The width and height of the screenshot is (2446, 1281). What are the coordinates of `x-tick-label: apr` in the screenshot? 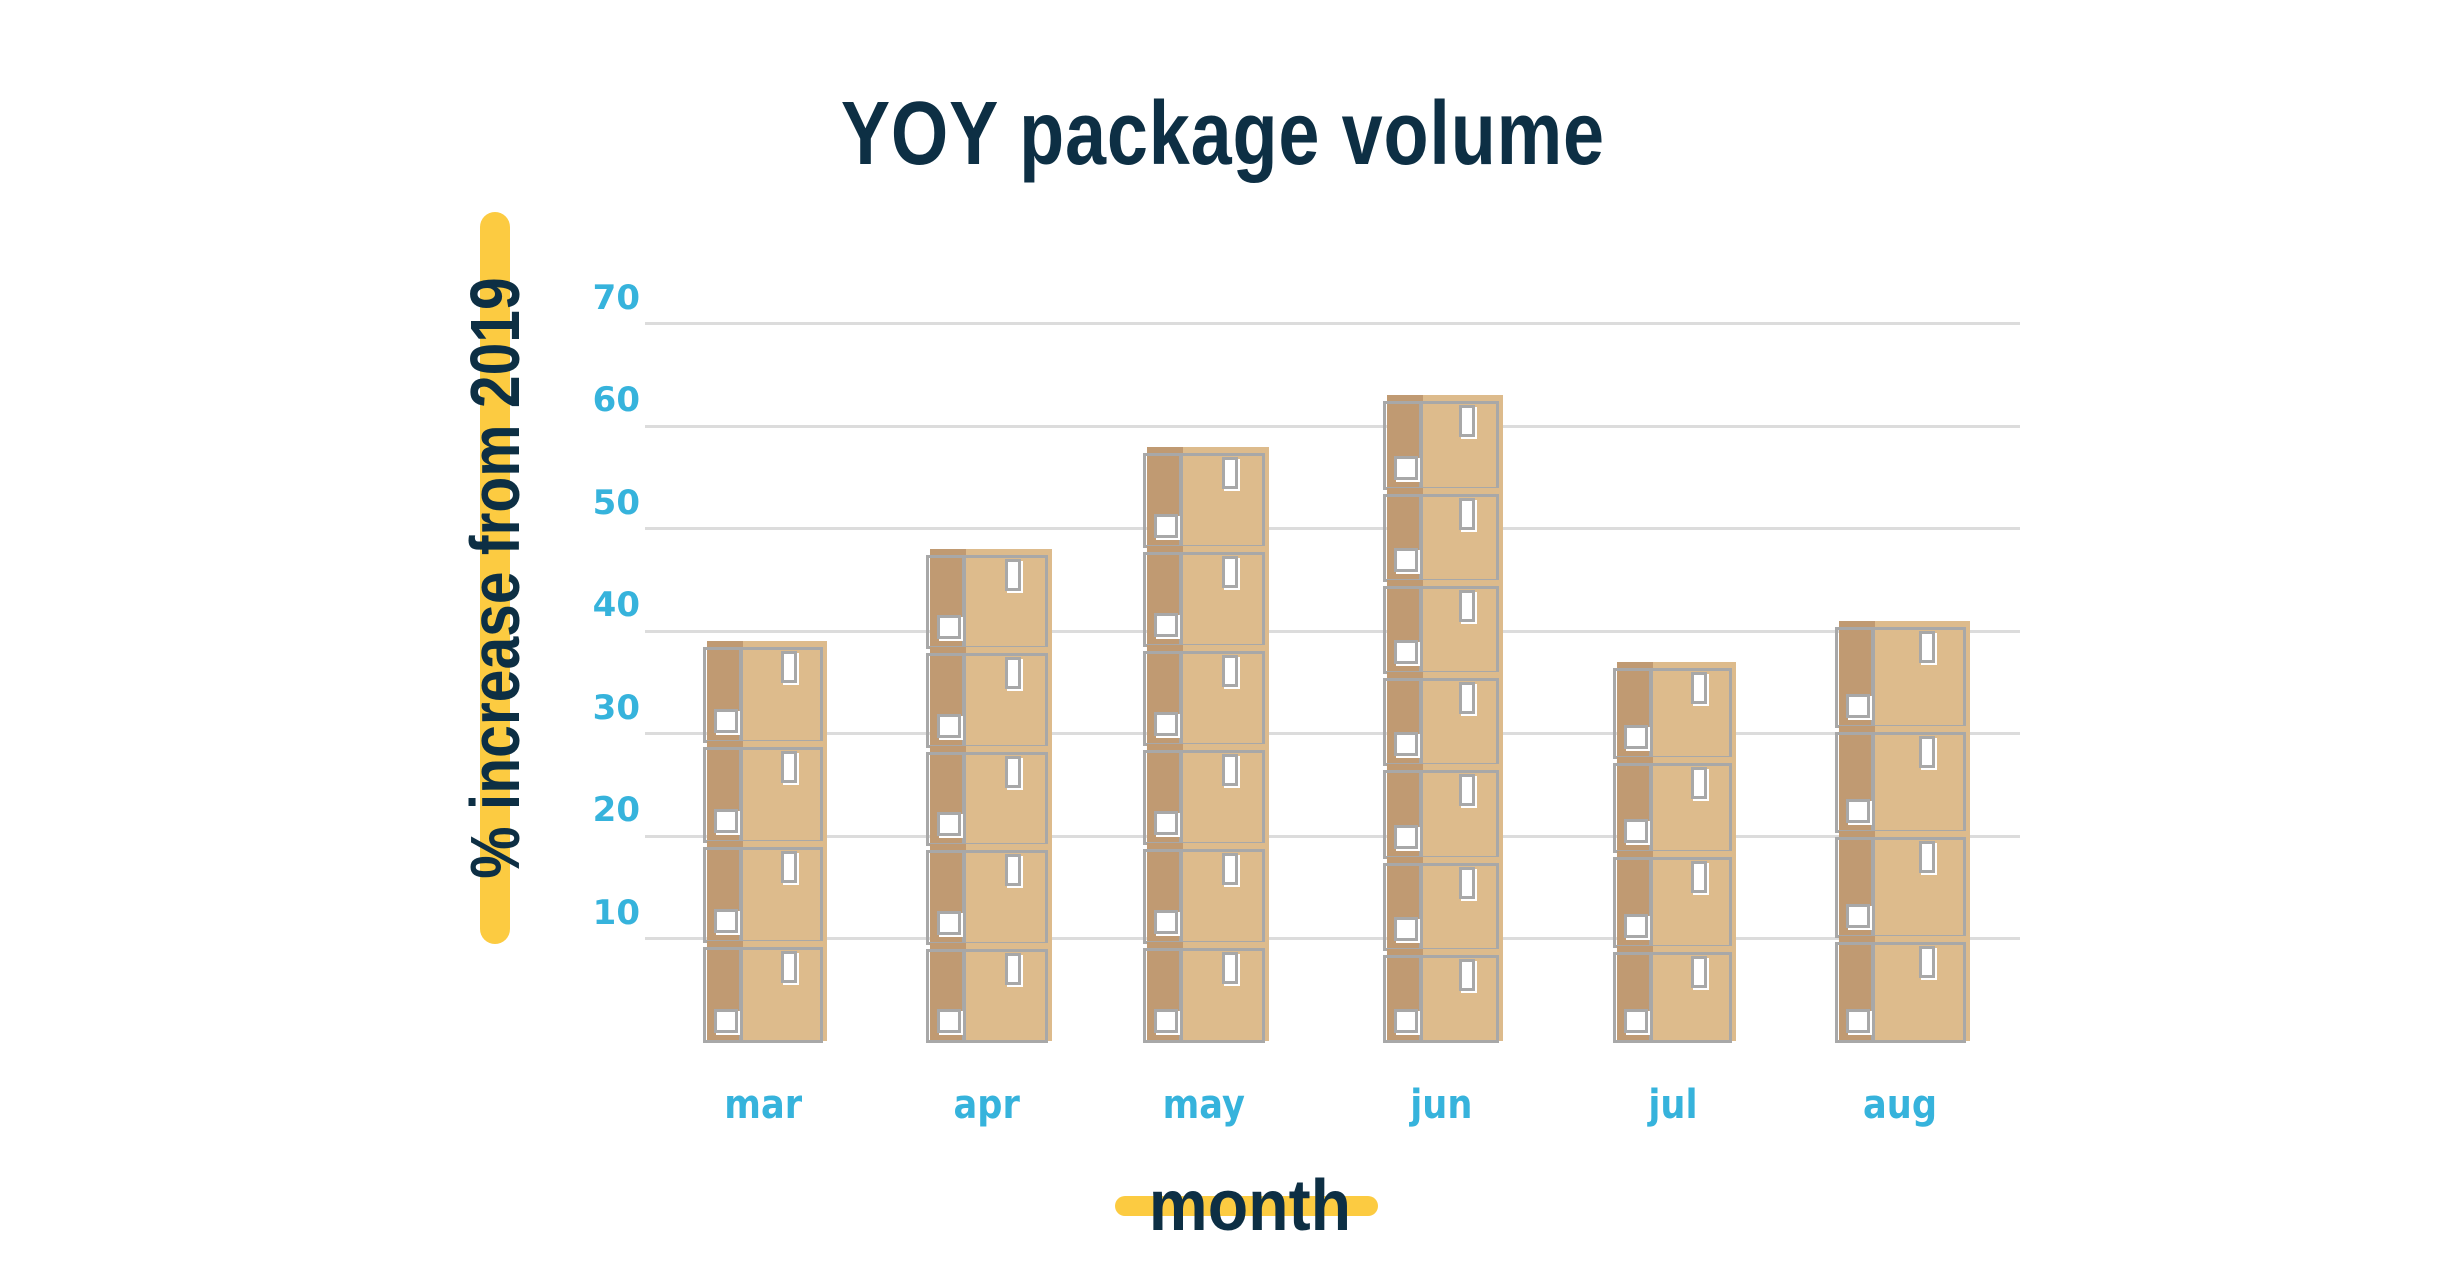 It's located at (987, 1105).